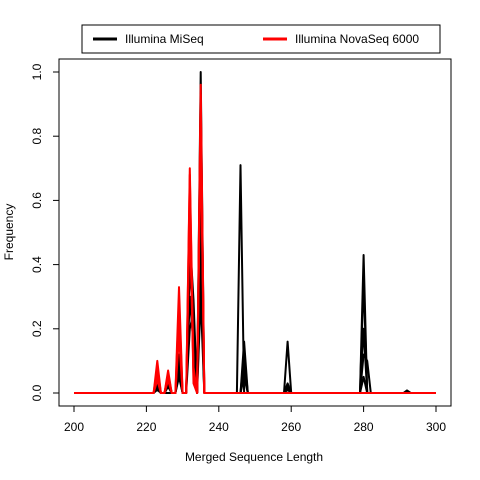 The height and width of the screenshot is (480, 480). Describe the element at coordinates (291, 427) in the screenshot. I see `x-tick-label: 260` at that location.